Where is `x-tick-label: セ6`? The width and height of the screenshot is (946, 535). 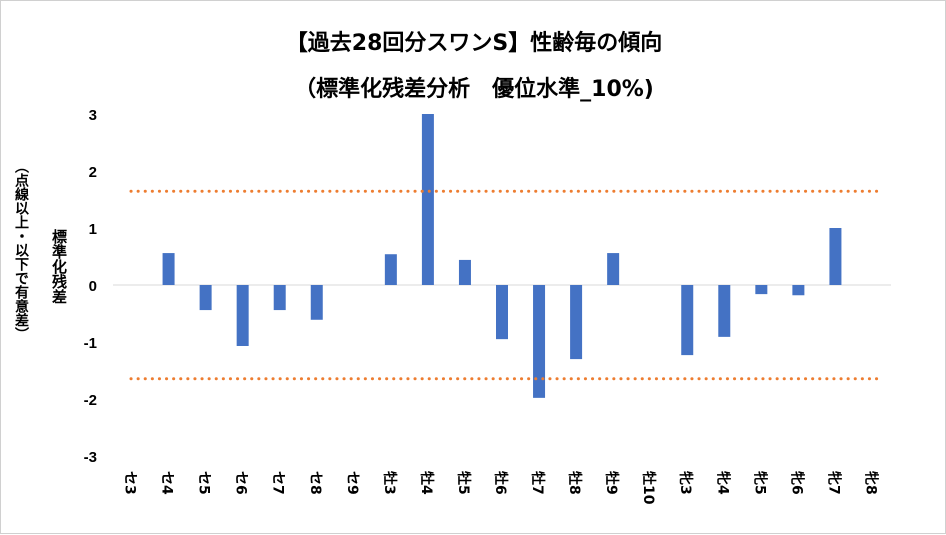
x-tick-label: セ6 is located at coordinates (241, 483).